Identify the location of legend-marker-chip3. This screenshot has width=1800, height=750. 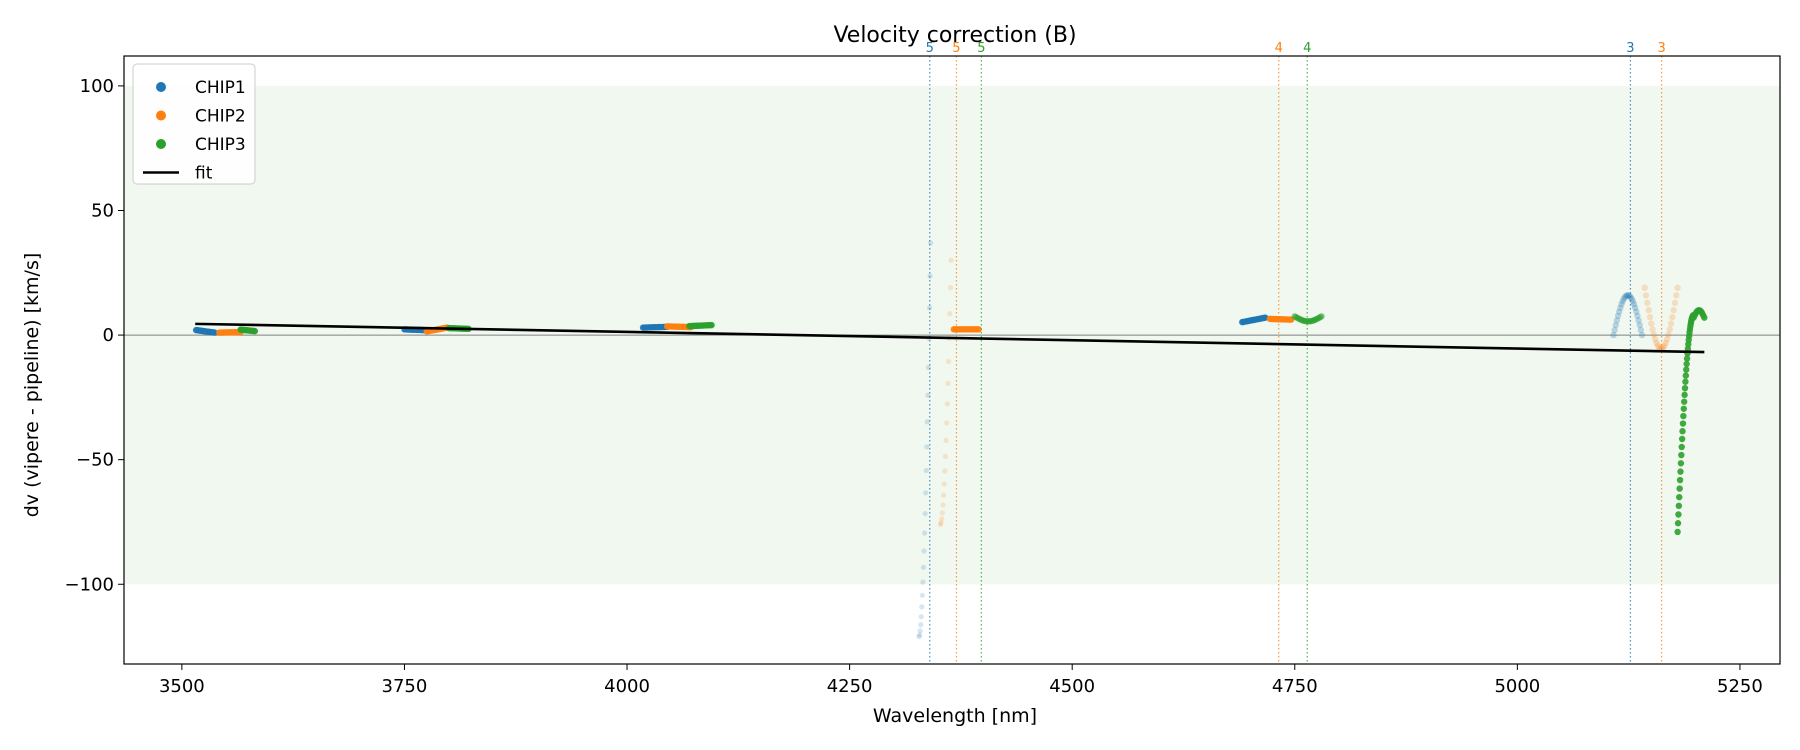
(161, 144).